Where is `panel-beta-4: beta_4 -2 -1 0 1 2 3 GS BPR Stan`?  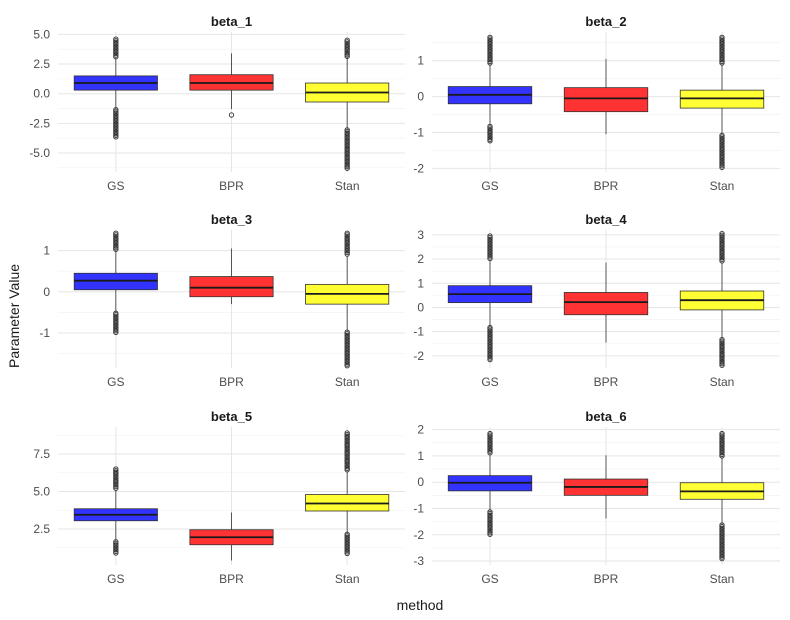 panel-beta-4: beta_4 -2 -1 0 1 2 3 GS BPR Stan is located at coordinates (596, 300).